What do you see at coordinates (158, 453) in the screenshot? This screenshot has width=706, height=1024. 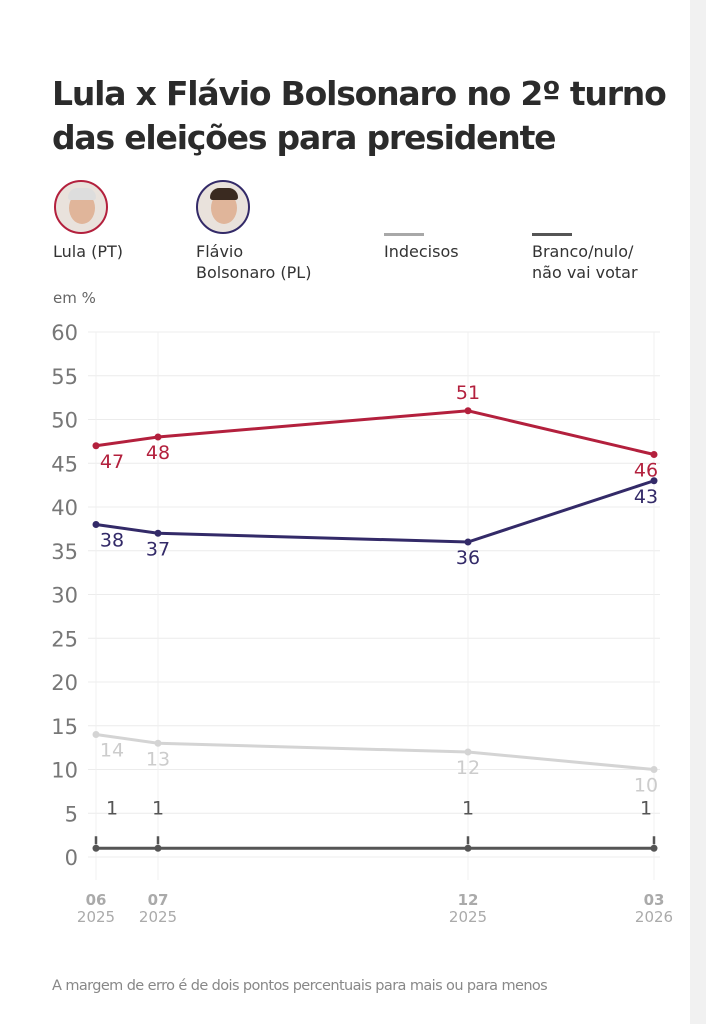 I see `data-label: 48` at bounding box center [158, 453].